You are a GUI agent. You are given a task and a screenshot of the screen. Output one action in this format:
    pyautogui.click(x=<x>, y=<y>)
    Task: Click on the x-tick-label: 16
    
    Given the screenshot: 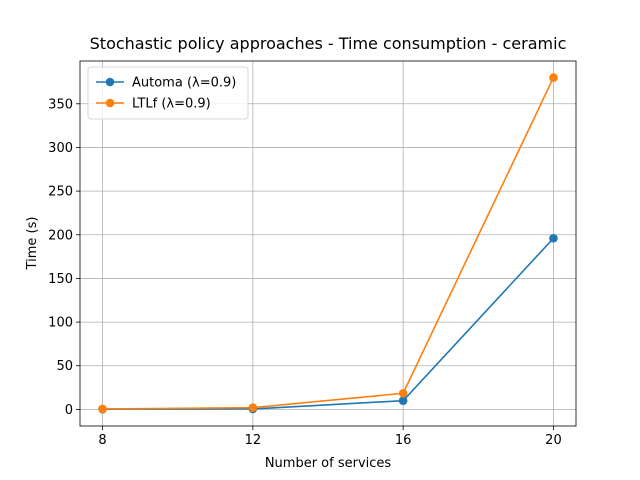 What is the action you would take?
    pyautogui.click(x=403, y=440)
    